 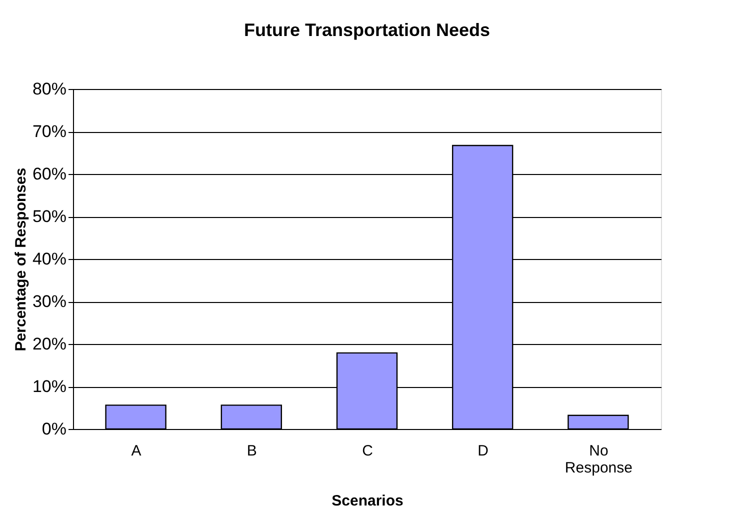 I want to click on x-axis-title: Scenarios, so click(x=368, y=501).